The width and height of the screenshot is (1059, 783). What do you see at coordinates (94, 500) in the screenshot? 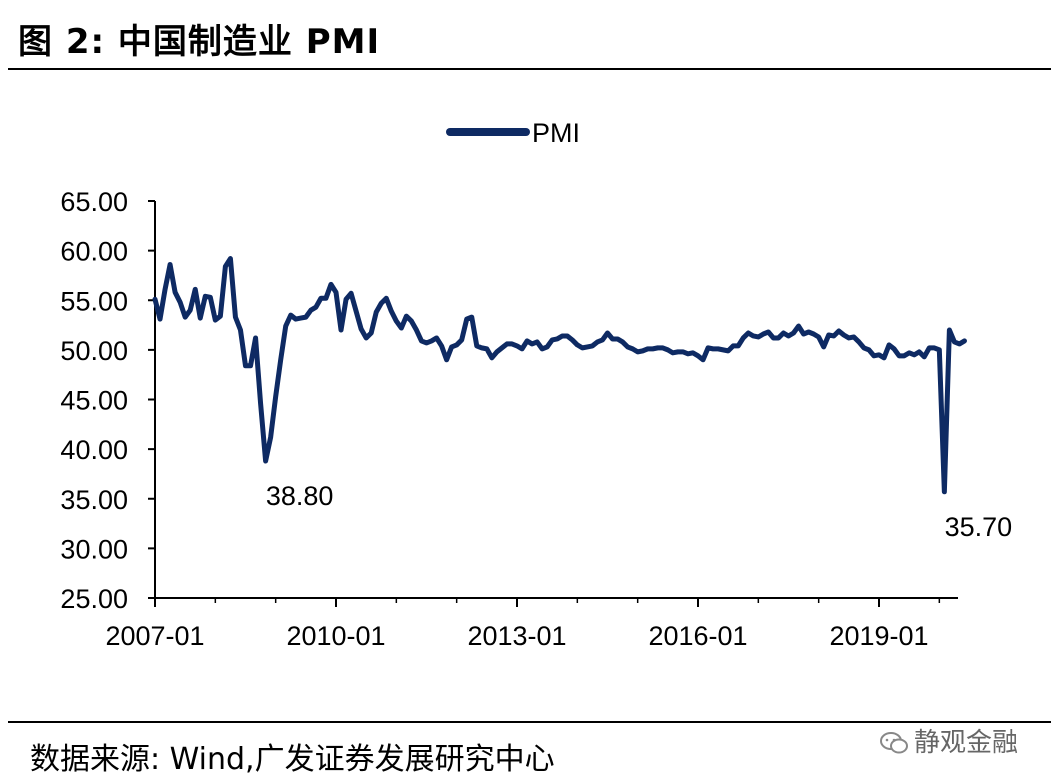
I see `y-tick-label: 35.00` at bounding box center [94, 500].